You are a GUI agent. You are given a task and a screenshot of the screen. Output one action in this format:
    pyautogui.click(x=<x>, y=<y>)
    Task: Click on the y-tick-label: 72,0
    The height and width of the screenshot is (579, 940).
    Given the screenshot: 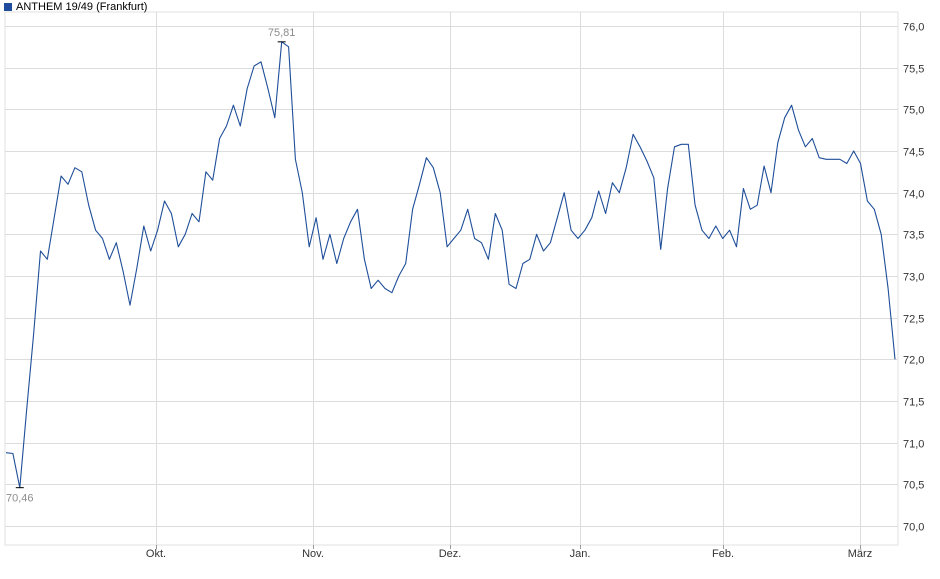 What is the action you would take?
    pyautogui.click(x=913, y=361)
    